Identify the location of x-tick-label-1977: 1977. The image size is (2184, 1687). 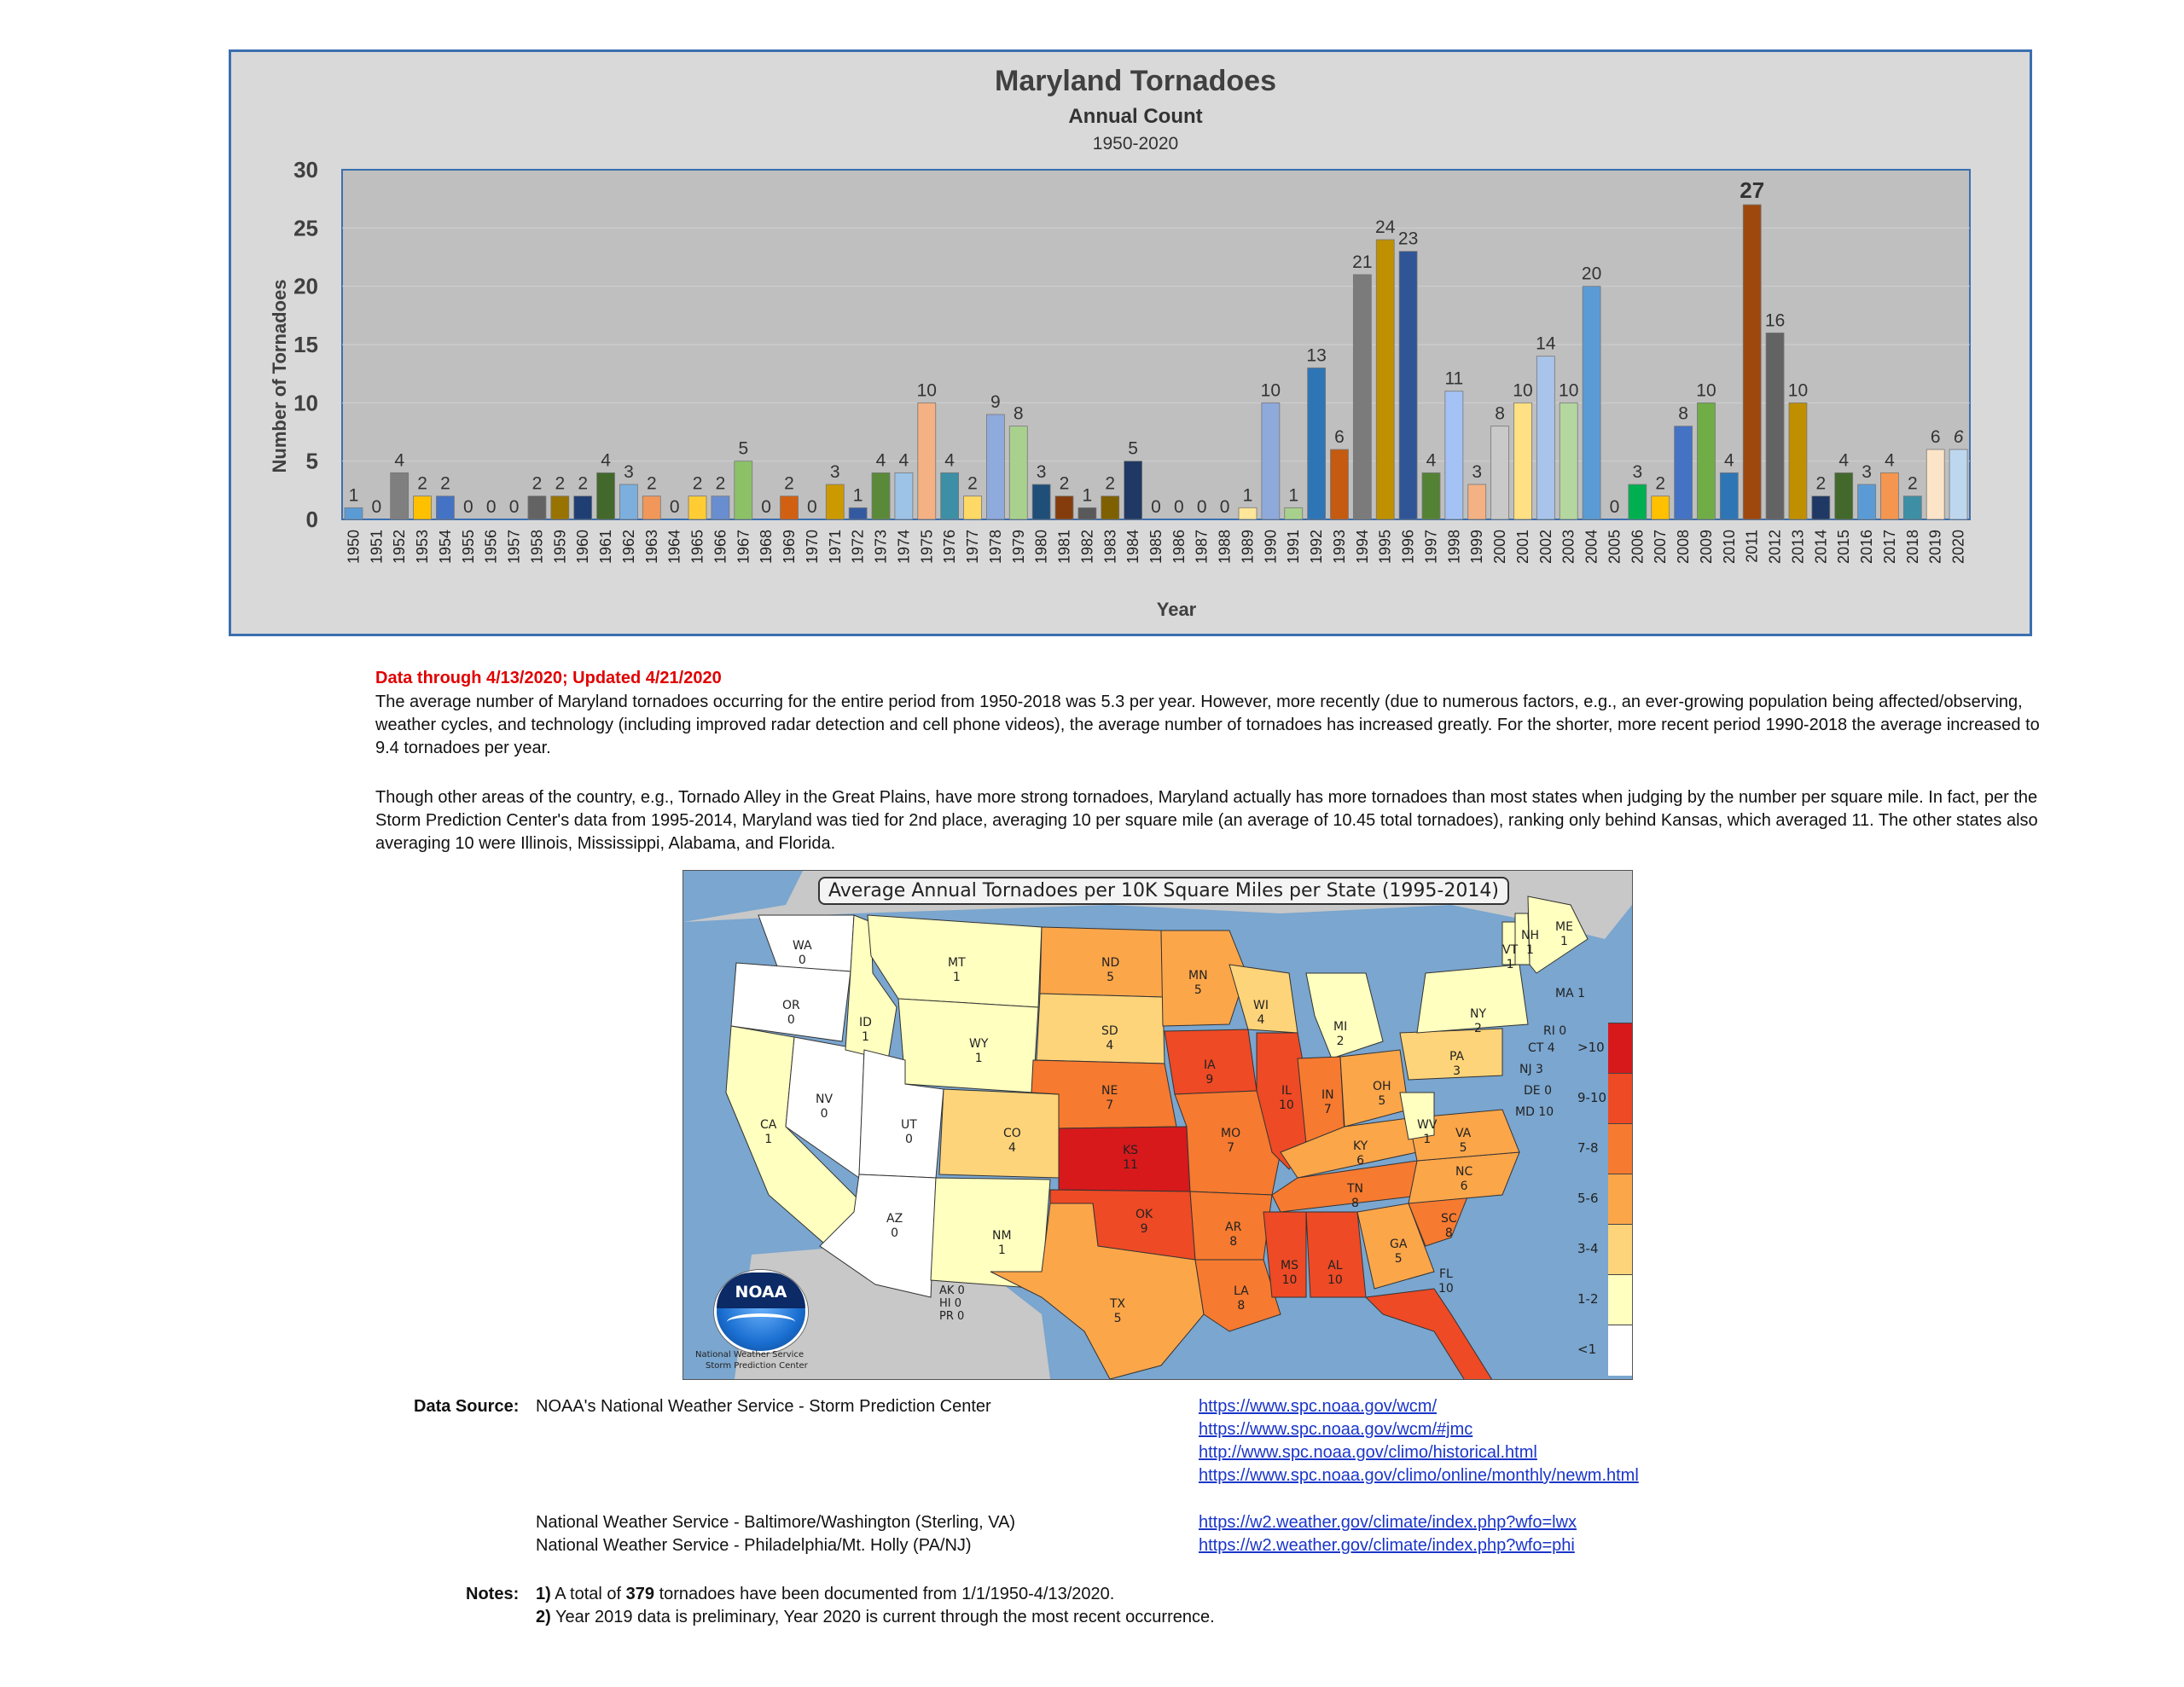
(973, 547).